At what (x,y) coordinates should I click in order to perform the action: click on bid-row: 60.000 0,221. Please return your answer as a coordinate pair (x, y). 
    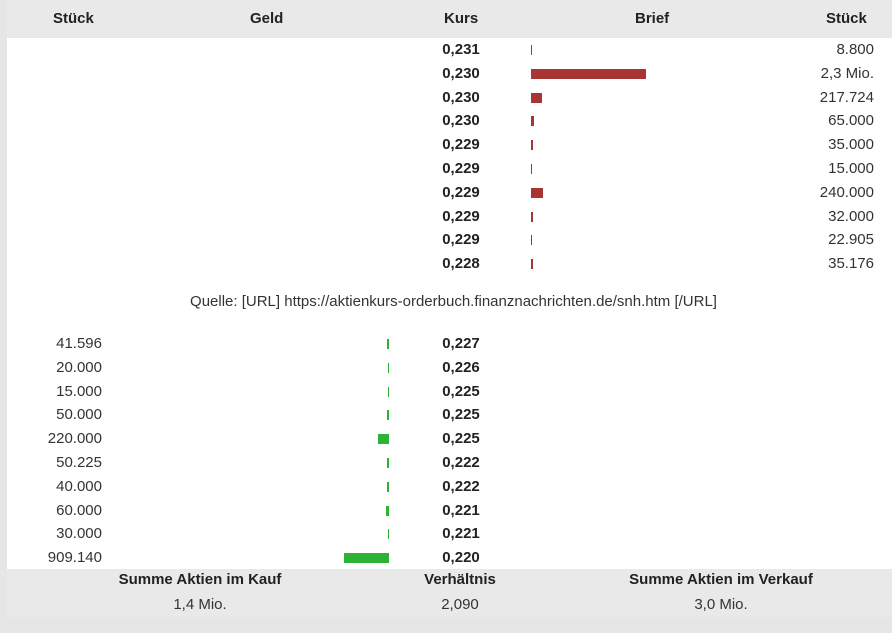
    Looking at the image, I should click on (449, 511).